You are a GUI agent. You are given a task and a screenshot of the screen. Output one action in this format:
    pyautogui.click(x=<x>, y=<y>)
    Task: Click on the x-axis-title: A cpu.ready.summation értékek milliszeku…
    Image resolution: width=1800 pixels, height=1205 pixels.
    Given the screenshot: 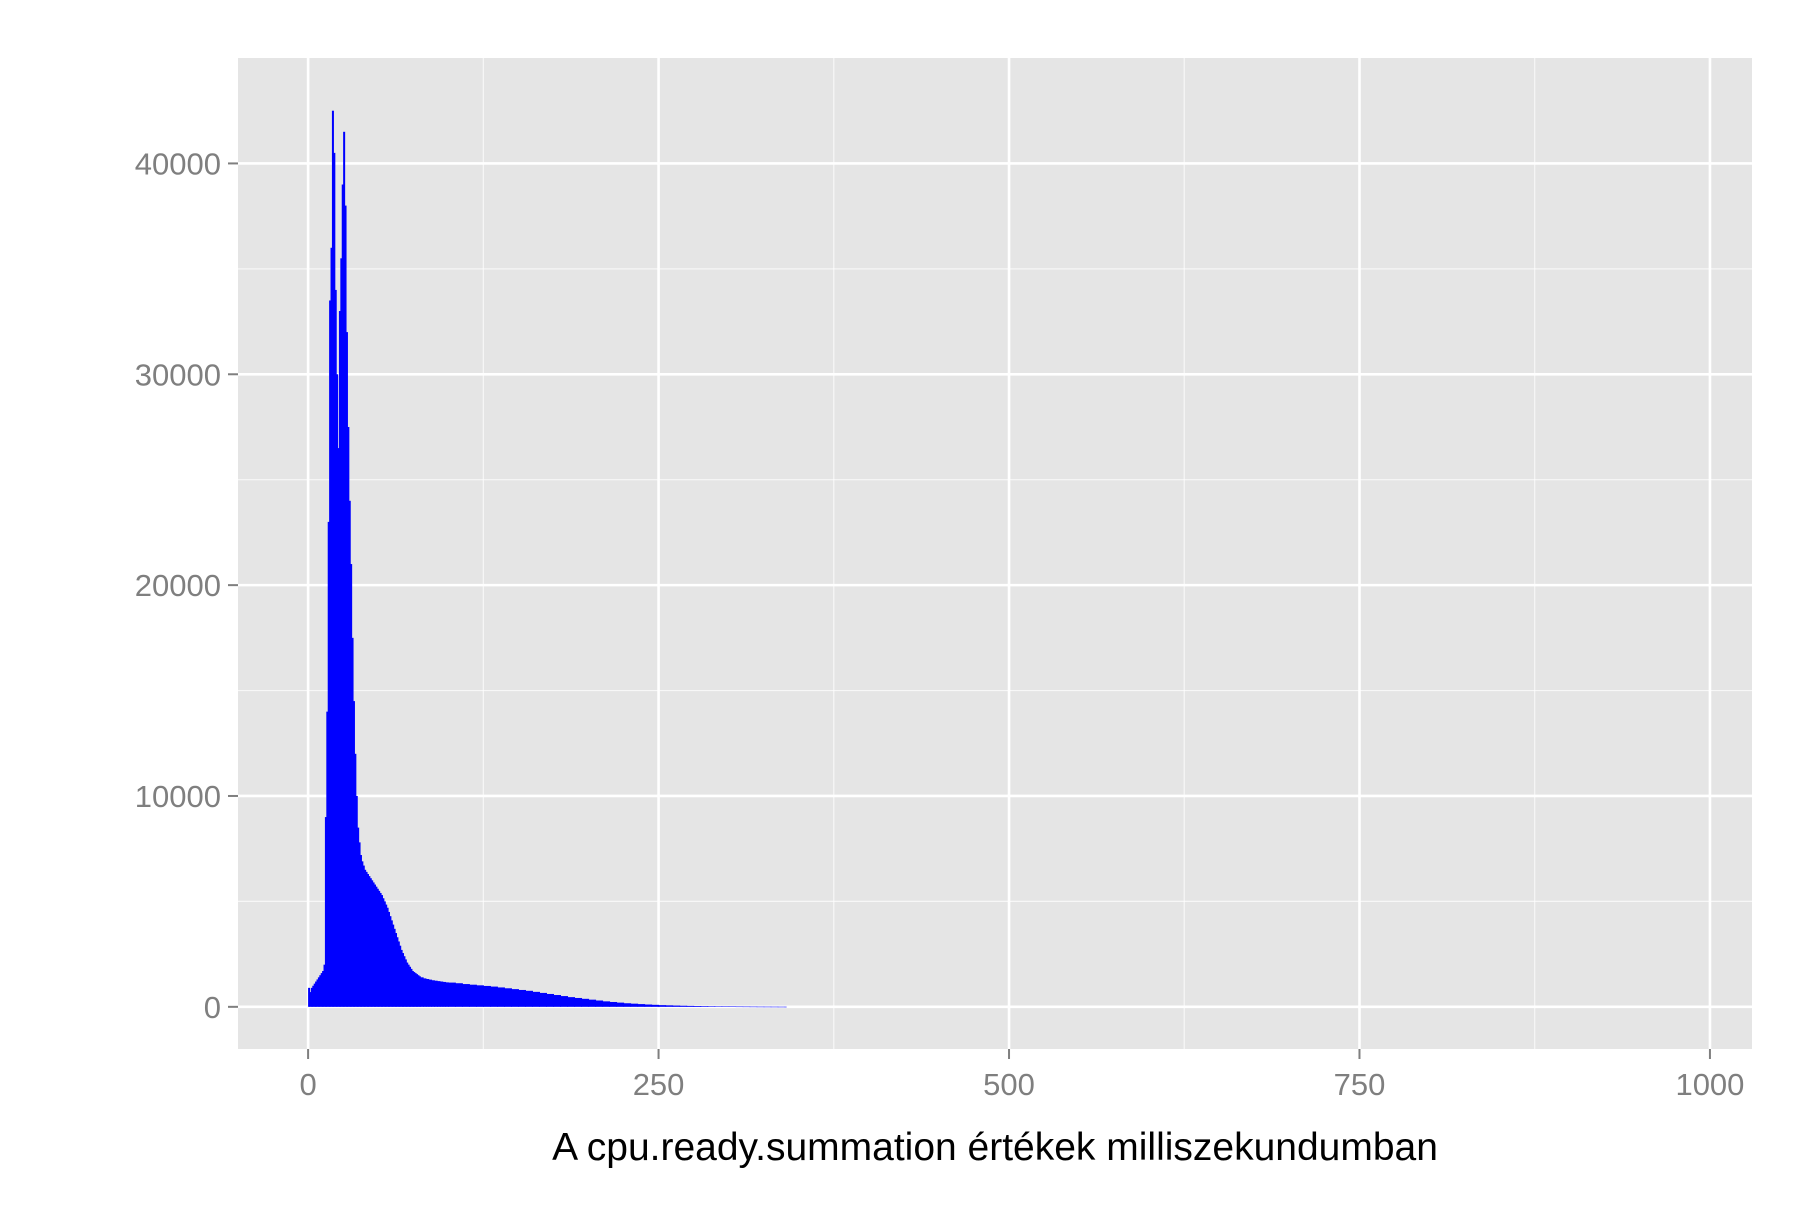 What is the action you would take?
    pyautogui.click(x=995, y=1147)
    